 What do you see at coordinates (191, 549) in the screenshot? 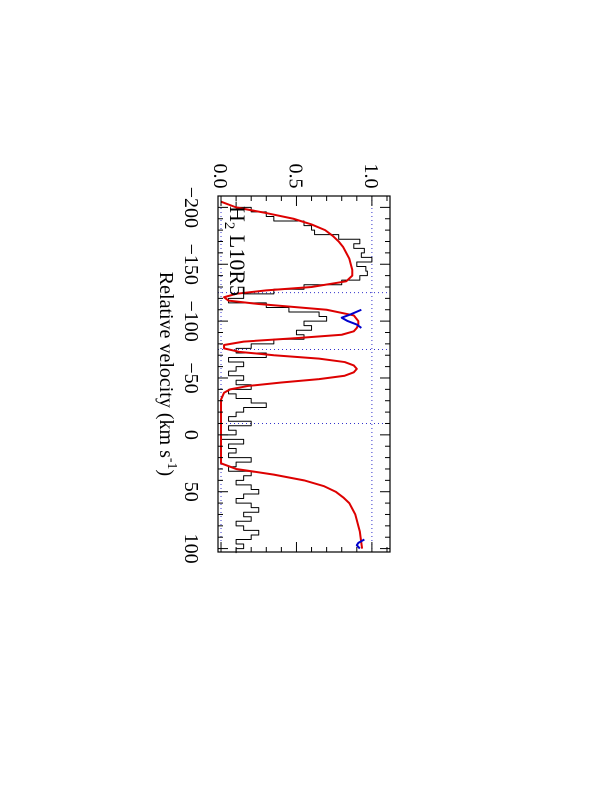
I see `x-tick-label: 100` at bounding box center [191, 549].